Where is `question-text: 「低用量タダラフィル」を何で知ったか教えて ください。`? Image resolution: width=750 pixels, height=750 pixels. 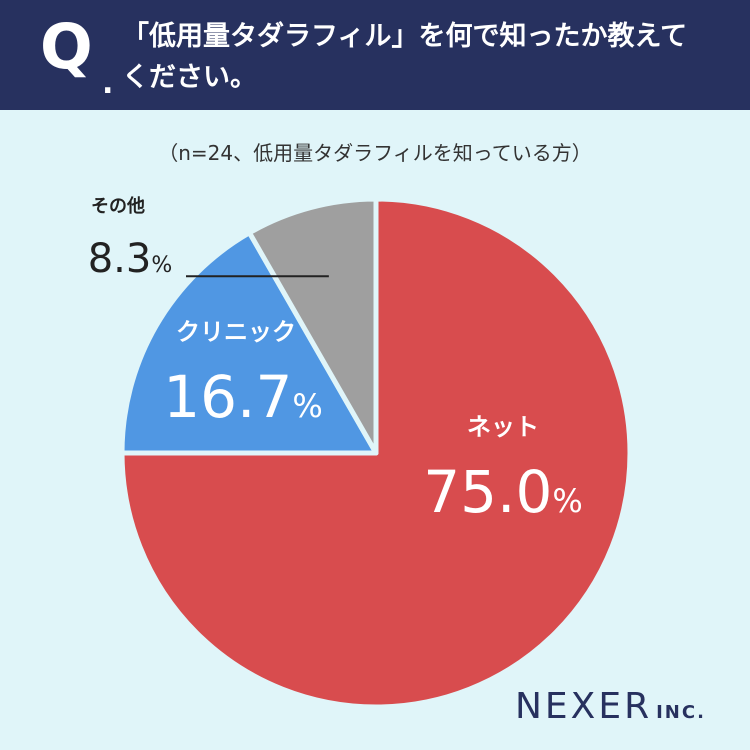
question-text: 「低用量タダラフィル」を何で知ったか教えて ください。 is located at coordinates (427, 57).